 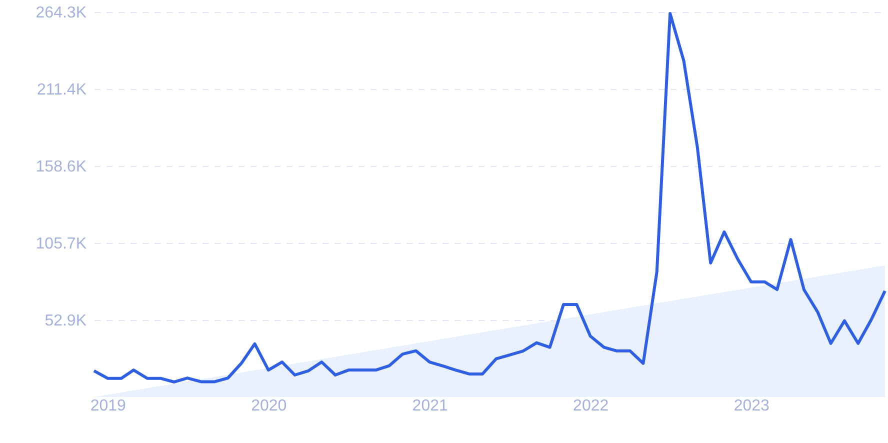 I want to click on y-tick-label: 105.7K, so click(x=61, y=244).